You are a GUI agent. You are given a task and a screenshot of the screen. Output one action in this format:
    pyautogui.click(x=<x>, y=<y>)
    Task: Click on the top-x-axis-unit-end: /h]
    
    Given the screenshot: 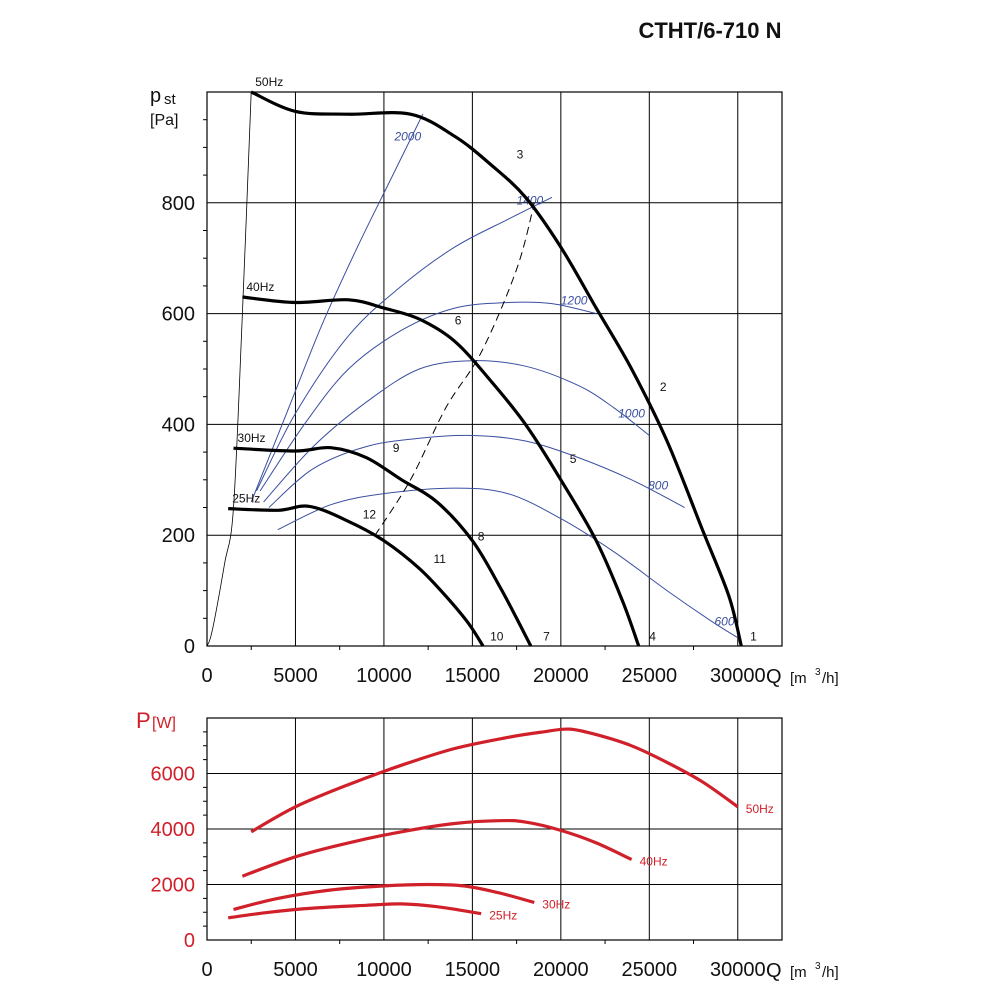 What is the action you would take?
    pyautogui.click(x=830, y=678)
    